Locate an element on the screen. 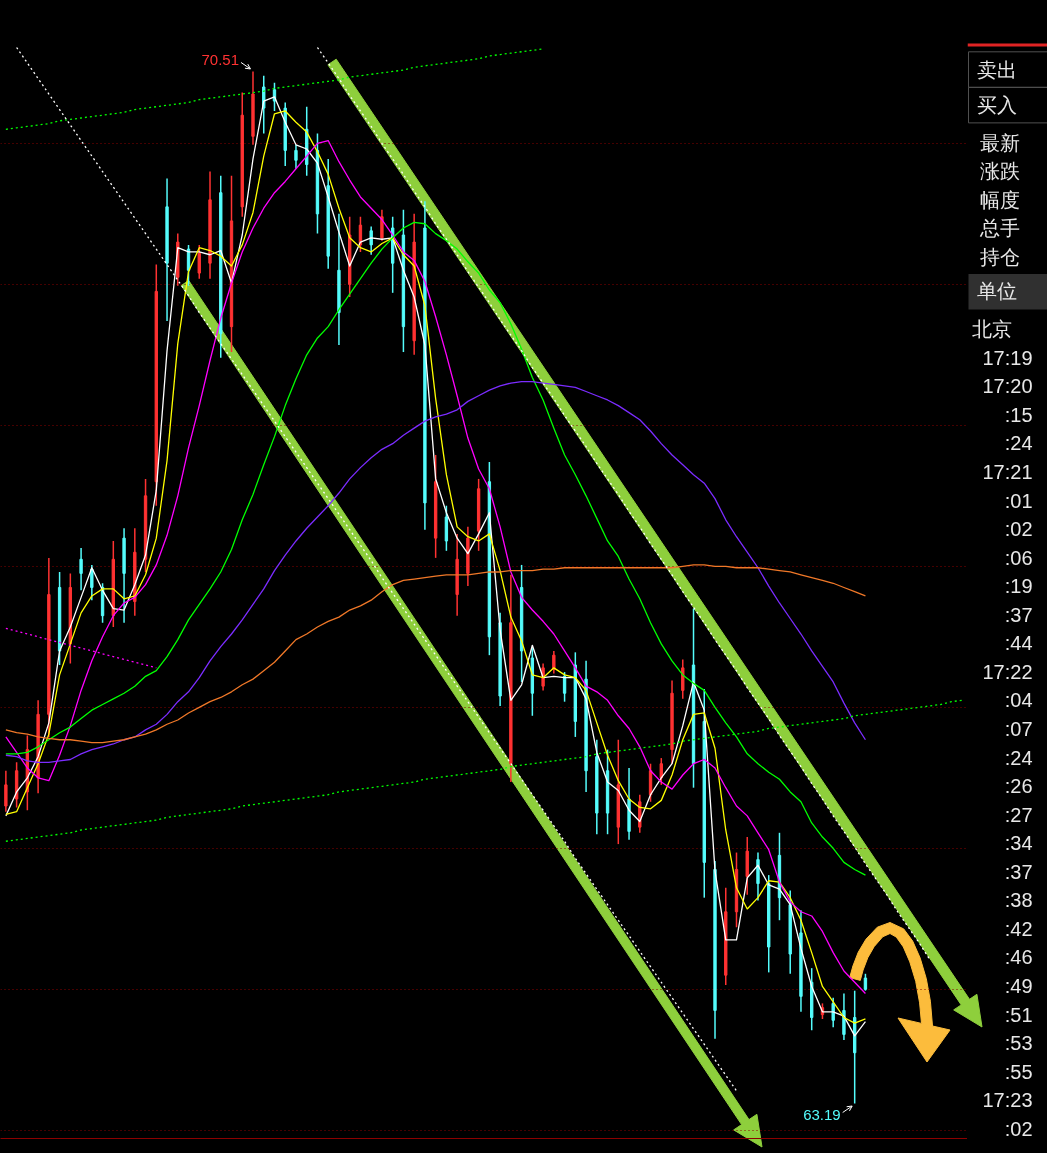 The width and height of the screenshot is (1047, 1153). text: :46 is located at coordinates (1018, 957).